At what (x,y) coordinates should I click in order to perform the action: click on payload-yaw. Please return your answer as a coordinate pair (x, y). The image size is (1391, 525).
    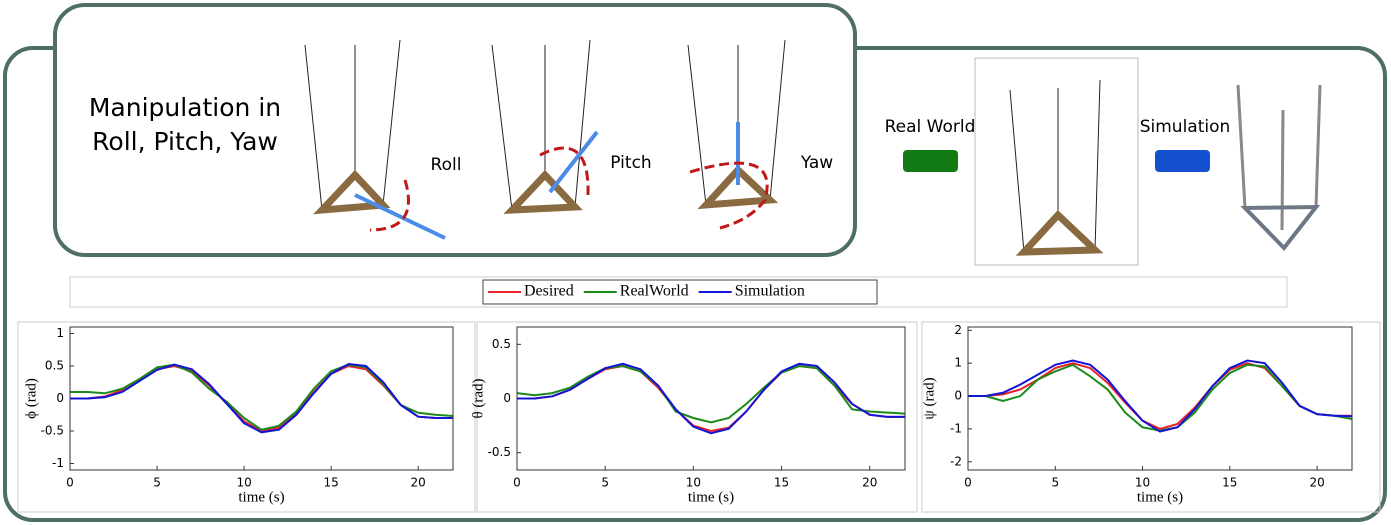
    Looking at the image, I should click on (736, 134).